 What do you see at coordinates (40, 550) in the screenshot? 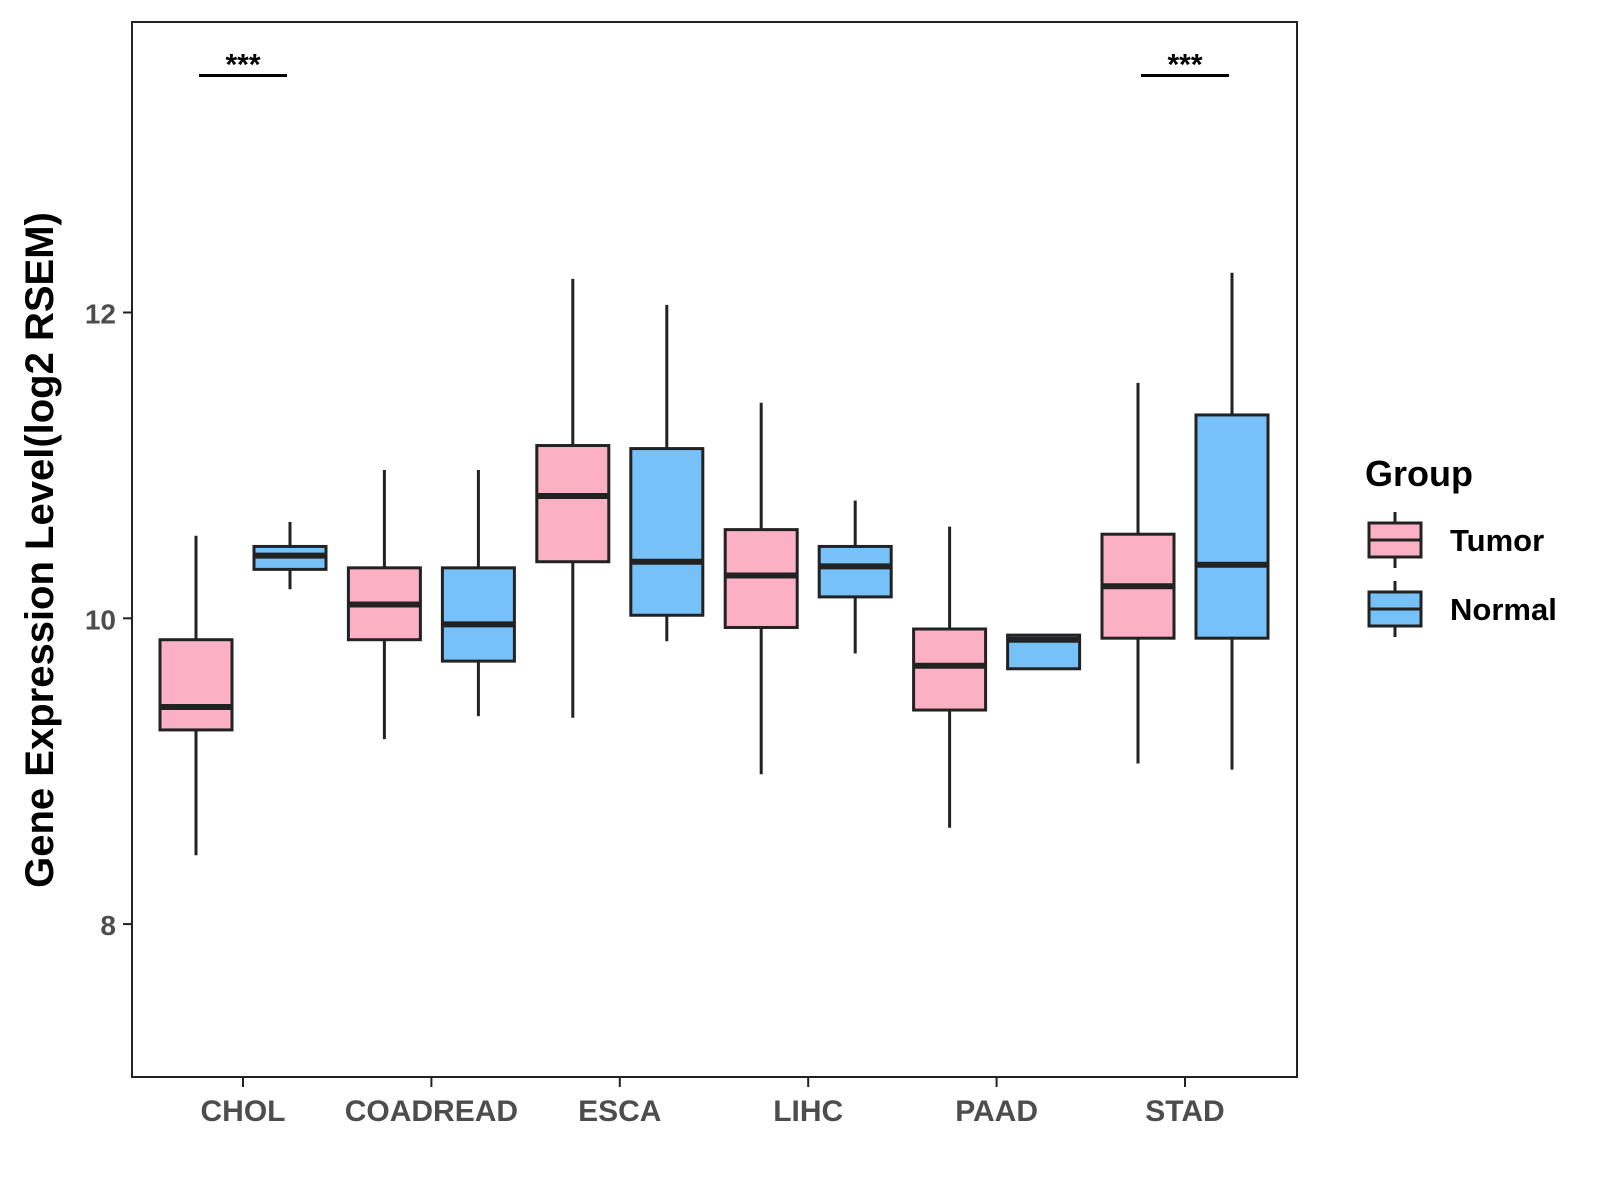
I see `y-axis-title: Gene Expression Level(log2 RSEM)` at bounding box center [40, 550].